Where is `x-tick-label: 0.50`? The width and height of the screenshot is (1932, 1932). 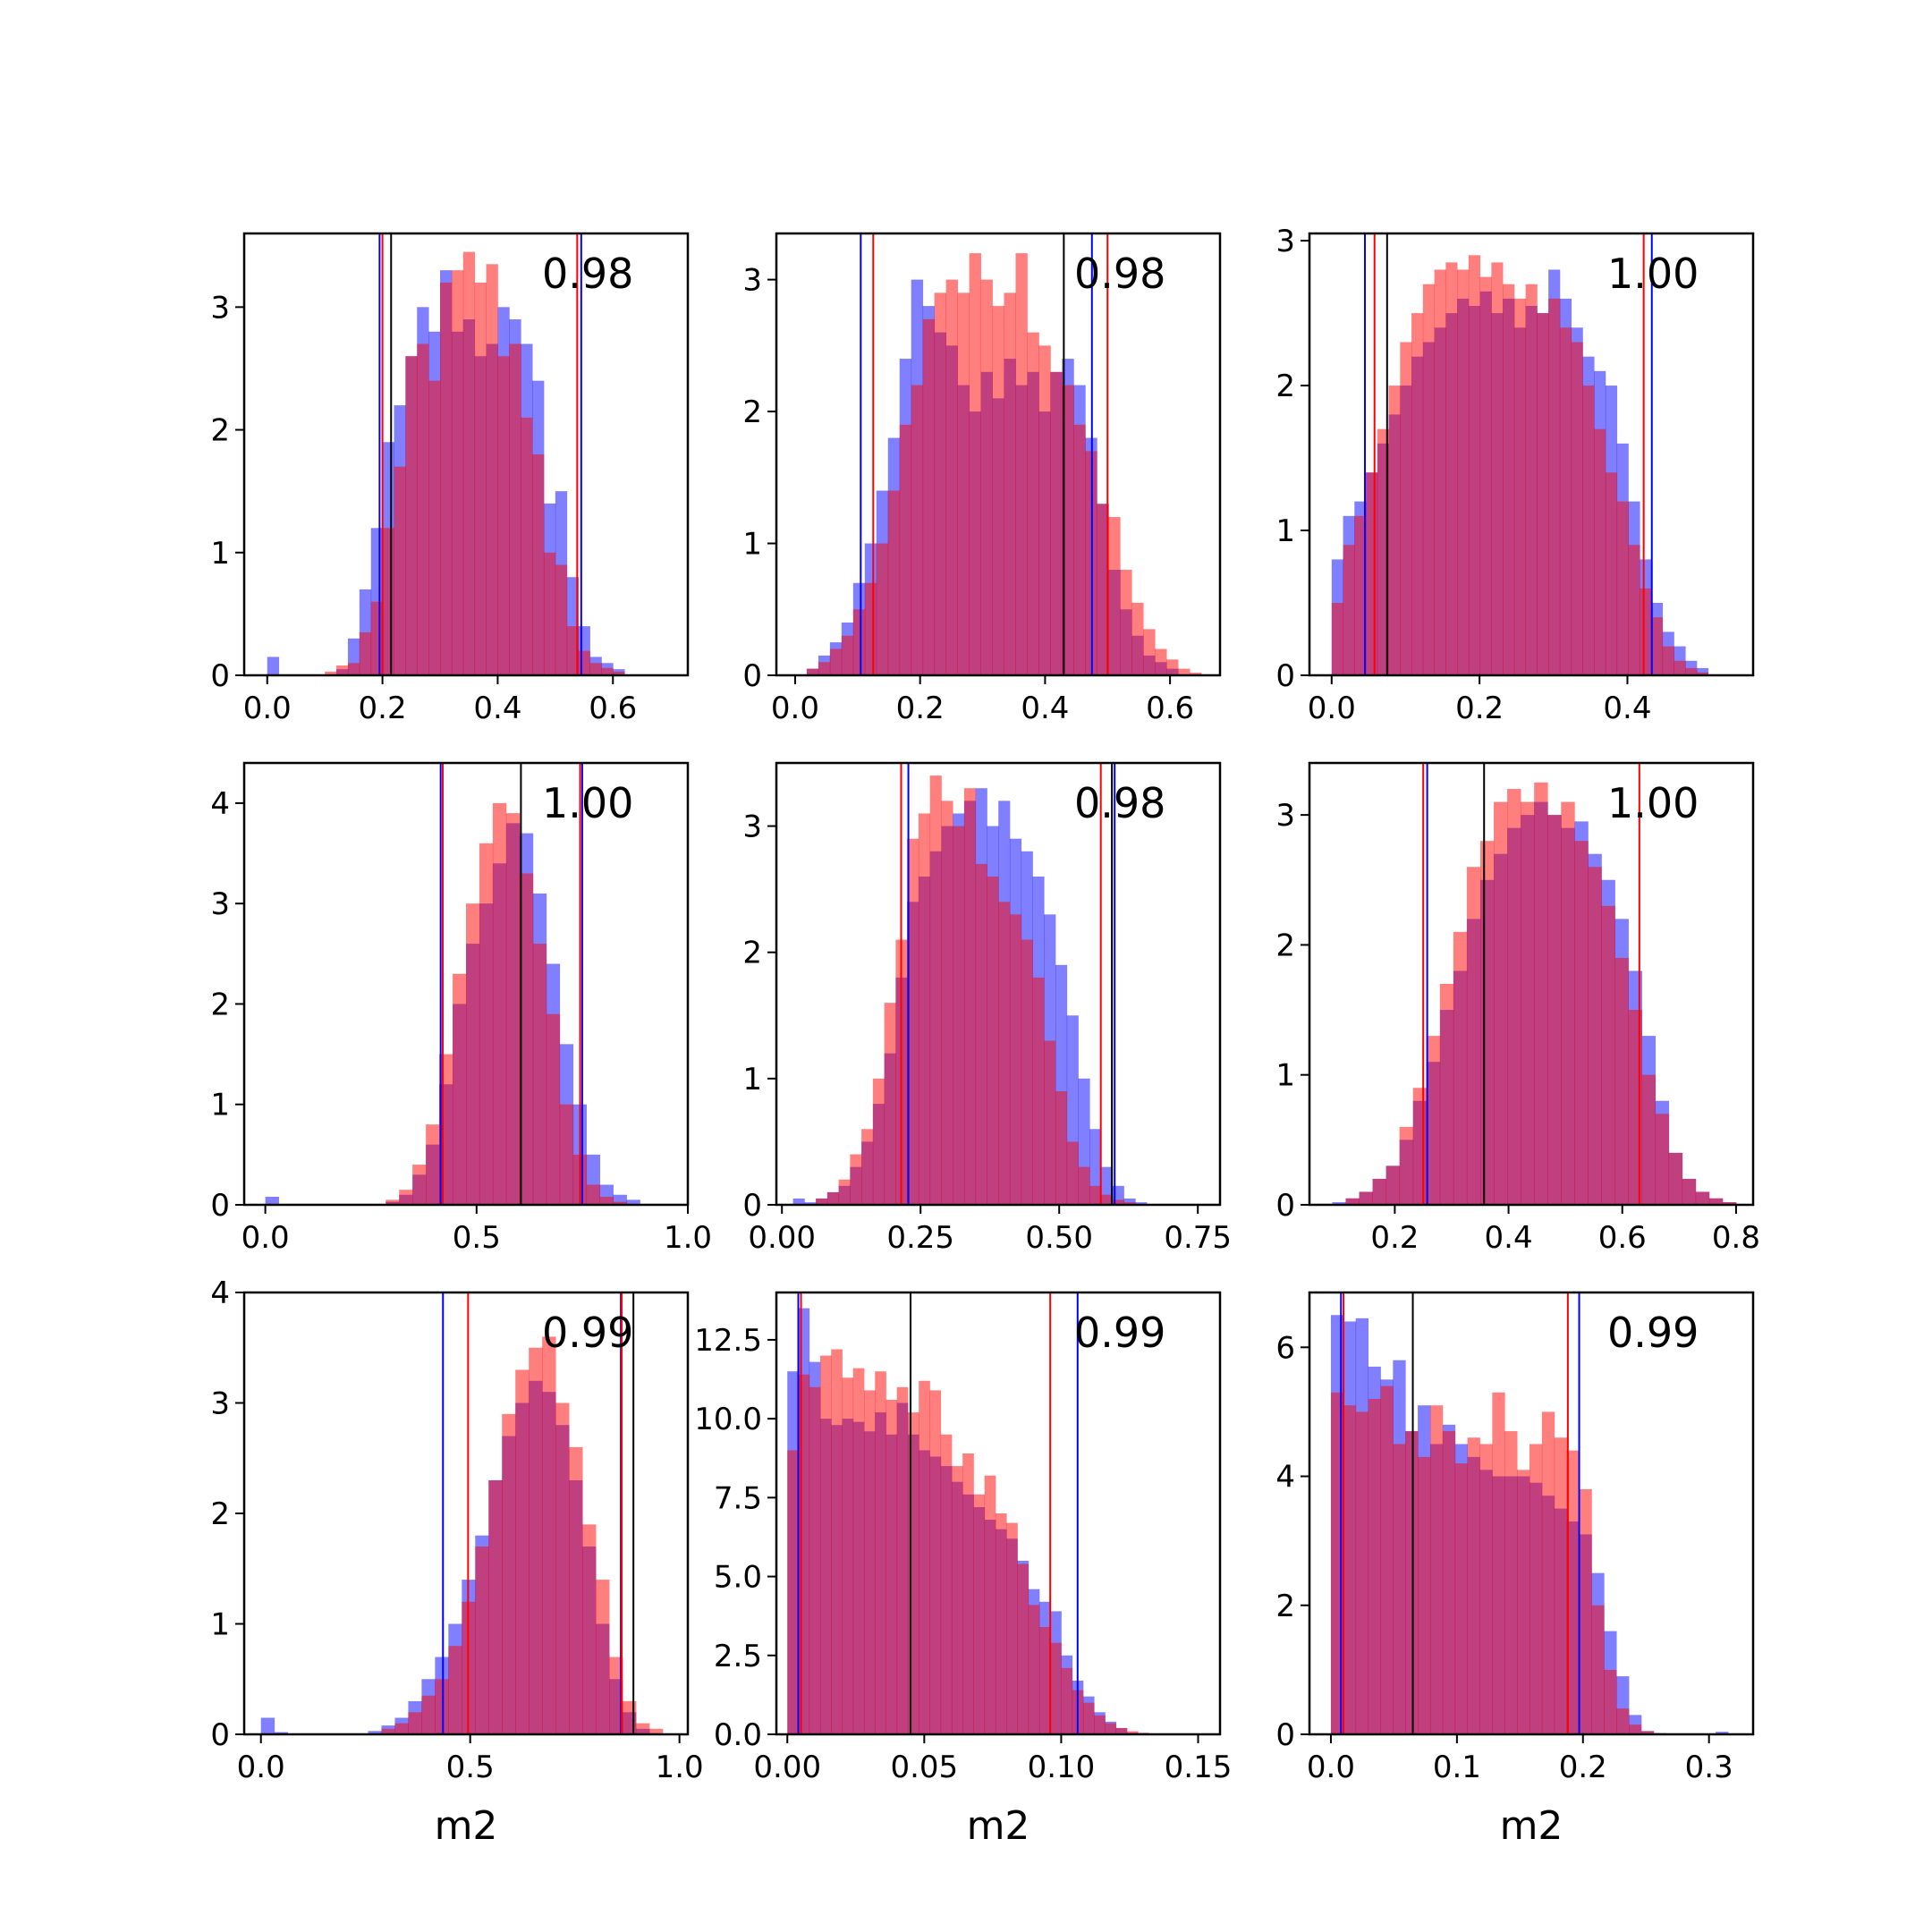 x-tick-label: 0.50 is located at coordinates (1059, 1238).